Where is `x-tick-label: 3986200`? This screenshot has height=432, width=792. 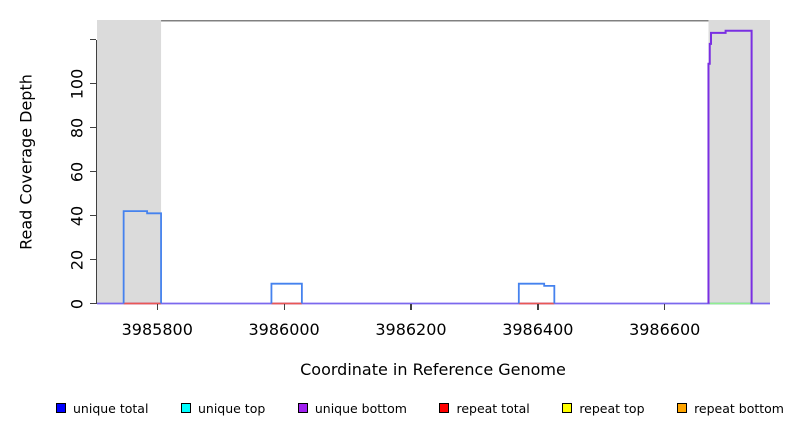 x-tick-label: 3986200 is located at coordinates (411, 329).